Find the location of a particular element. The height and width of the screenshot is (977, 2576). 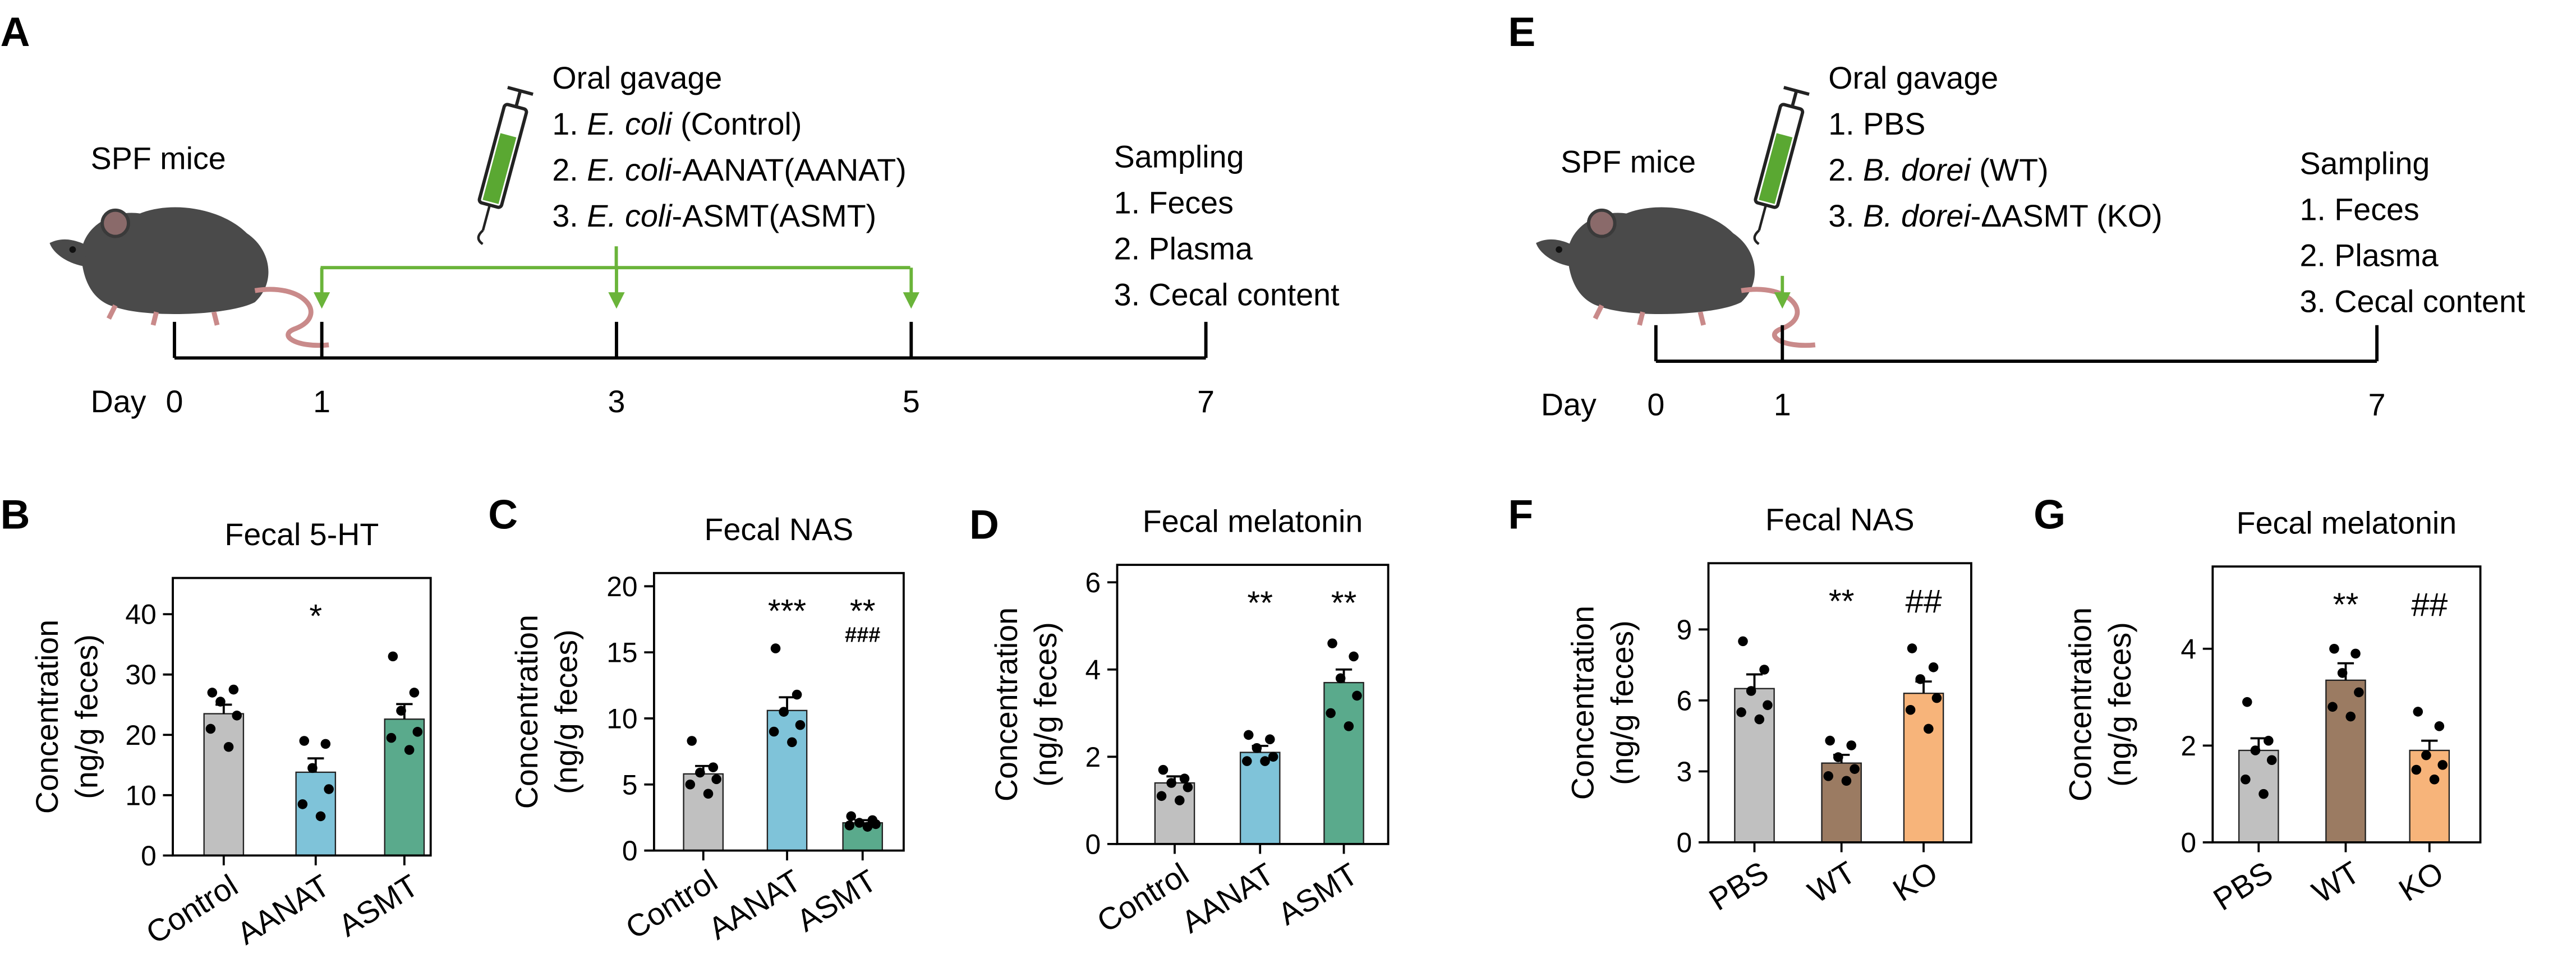

y-tick-label: 9 is located at coordinates (1685, 630).